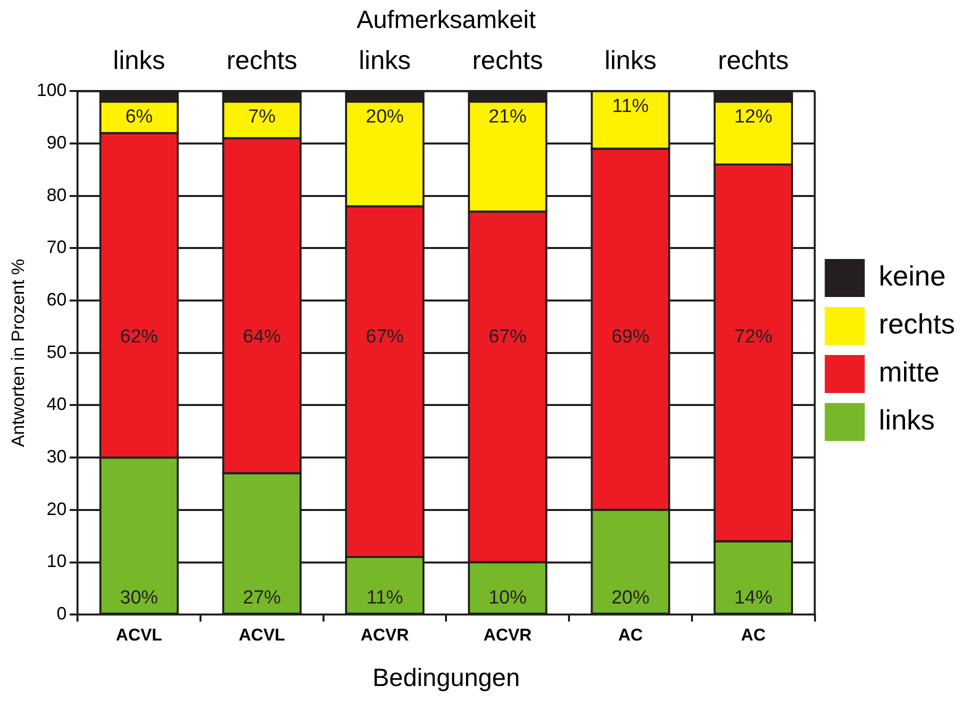 The height and width of the screenshot is (704, 965). What do you see at coordinates (446, 20) in the screenshot?
I see `x2-axis-title: Aufmerksamkeit` at bounding box center [446, 20].